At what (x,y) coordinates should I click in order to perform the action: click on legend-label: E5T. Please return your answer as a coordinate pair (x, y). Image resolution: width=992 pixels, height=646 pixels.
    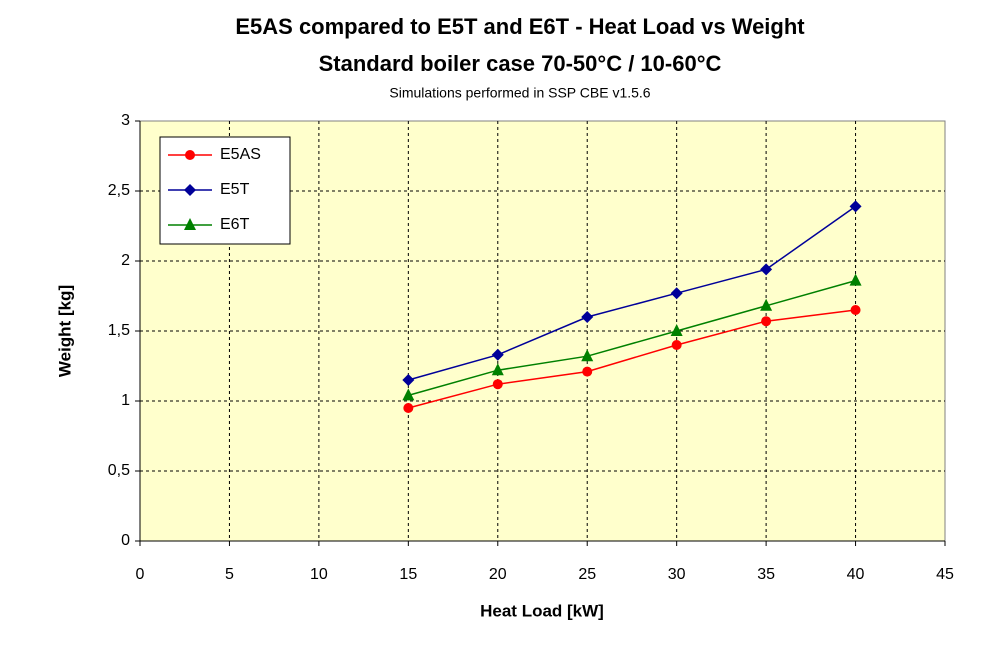
    Looking at the image, I should click on (235, 189).